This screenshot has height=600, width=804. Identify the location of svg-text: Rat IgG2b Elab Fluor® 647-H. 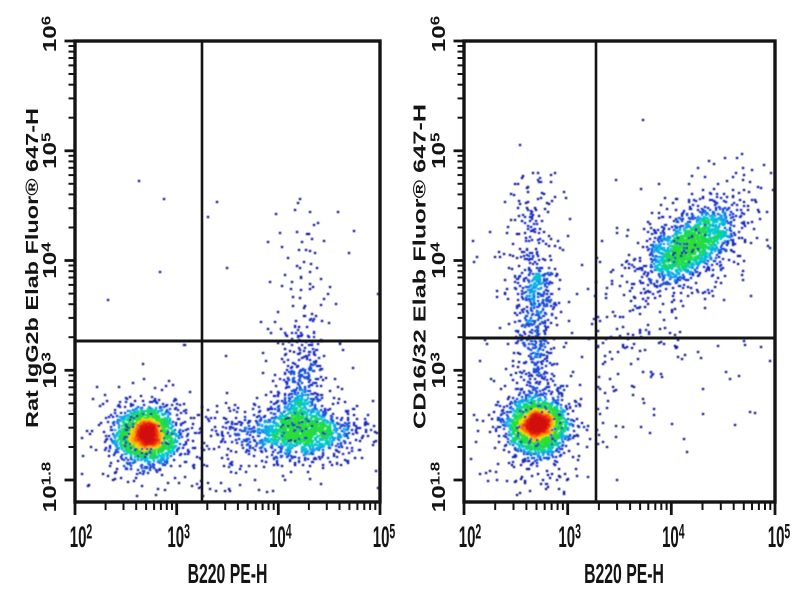
(32, 268).